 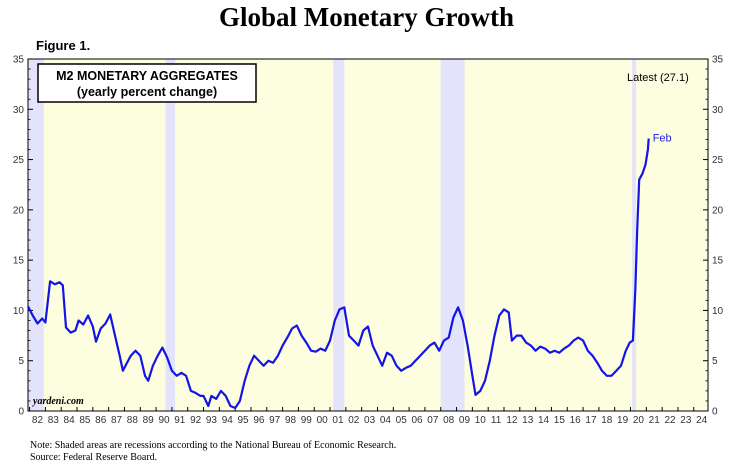 I want to click on y-tick-label-left: 0, so click(x=21, y=412).